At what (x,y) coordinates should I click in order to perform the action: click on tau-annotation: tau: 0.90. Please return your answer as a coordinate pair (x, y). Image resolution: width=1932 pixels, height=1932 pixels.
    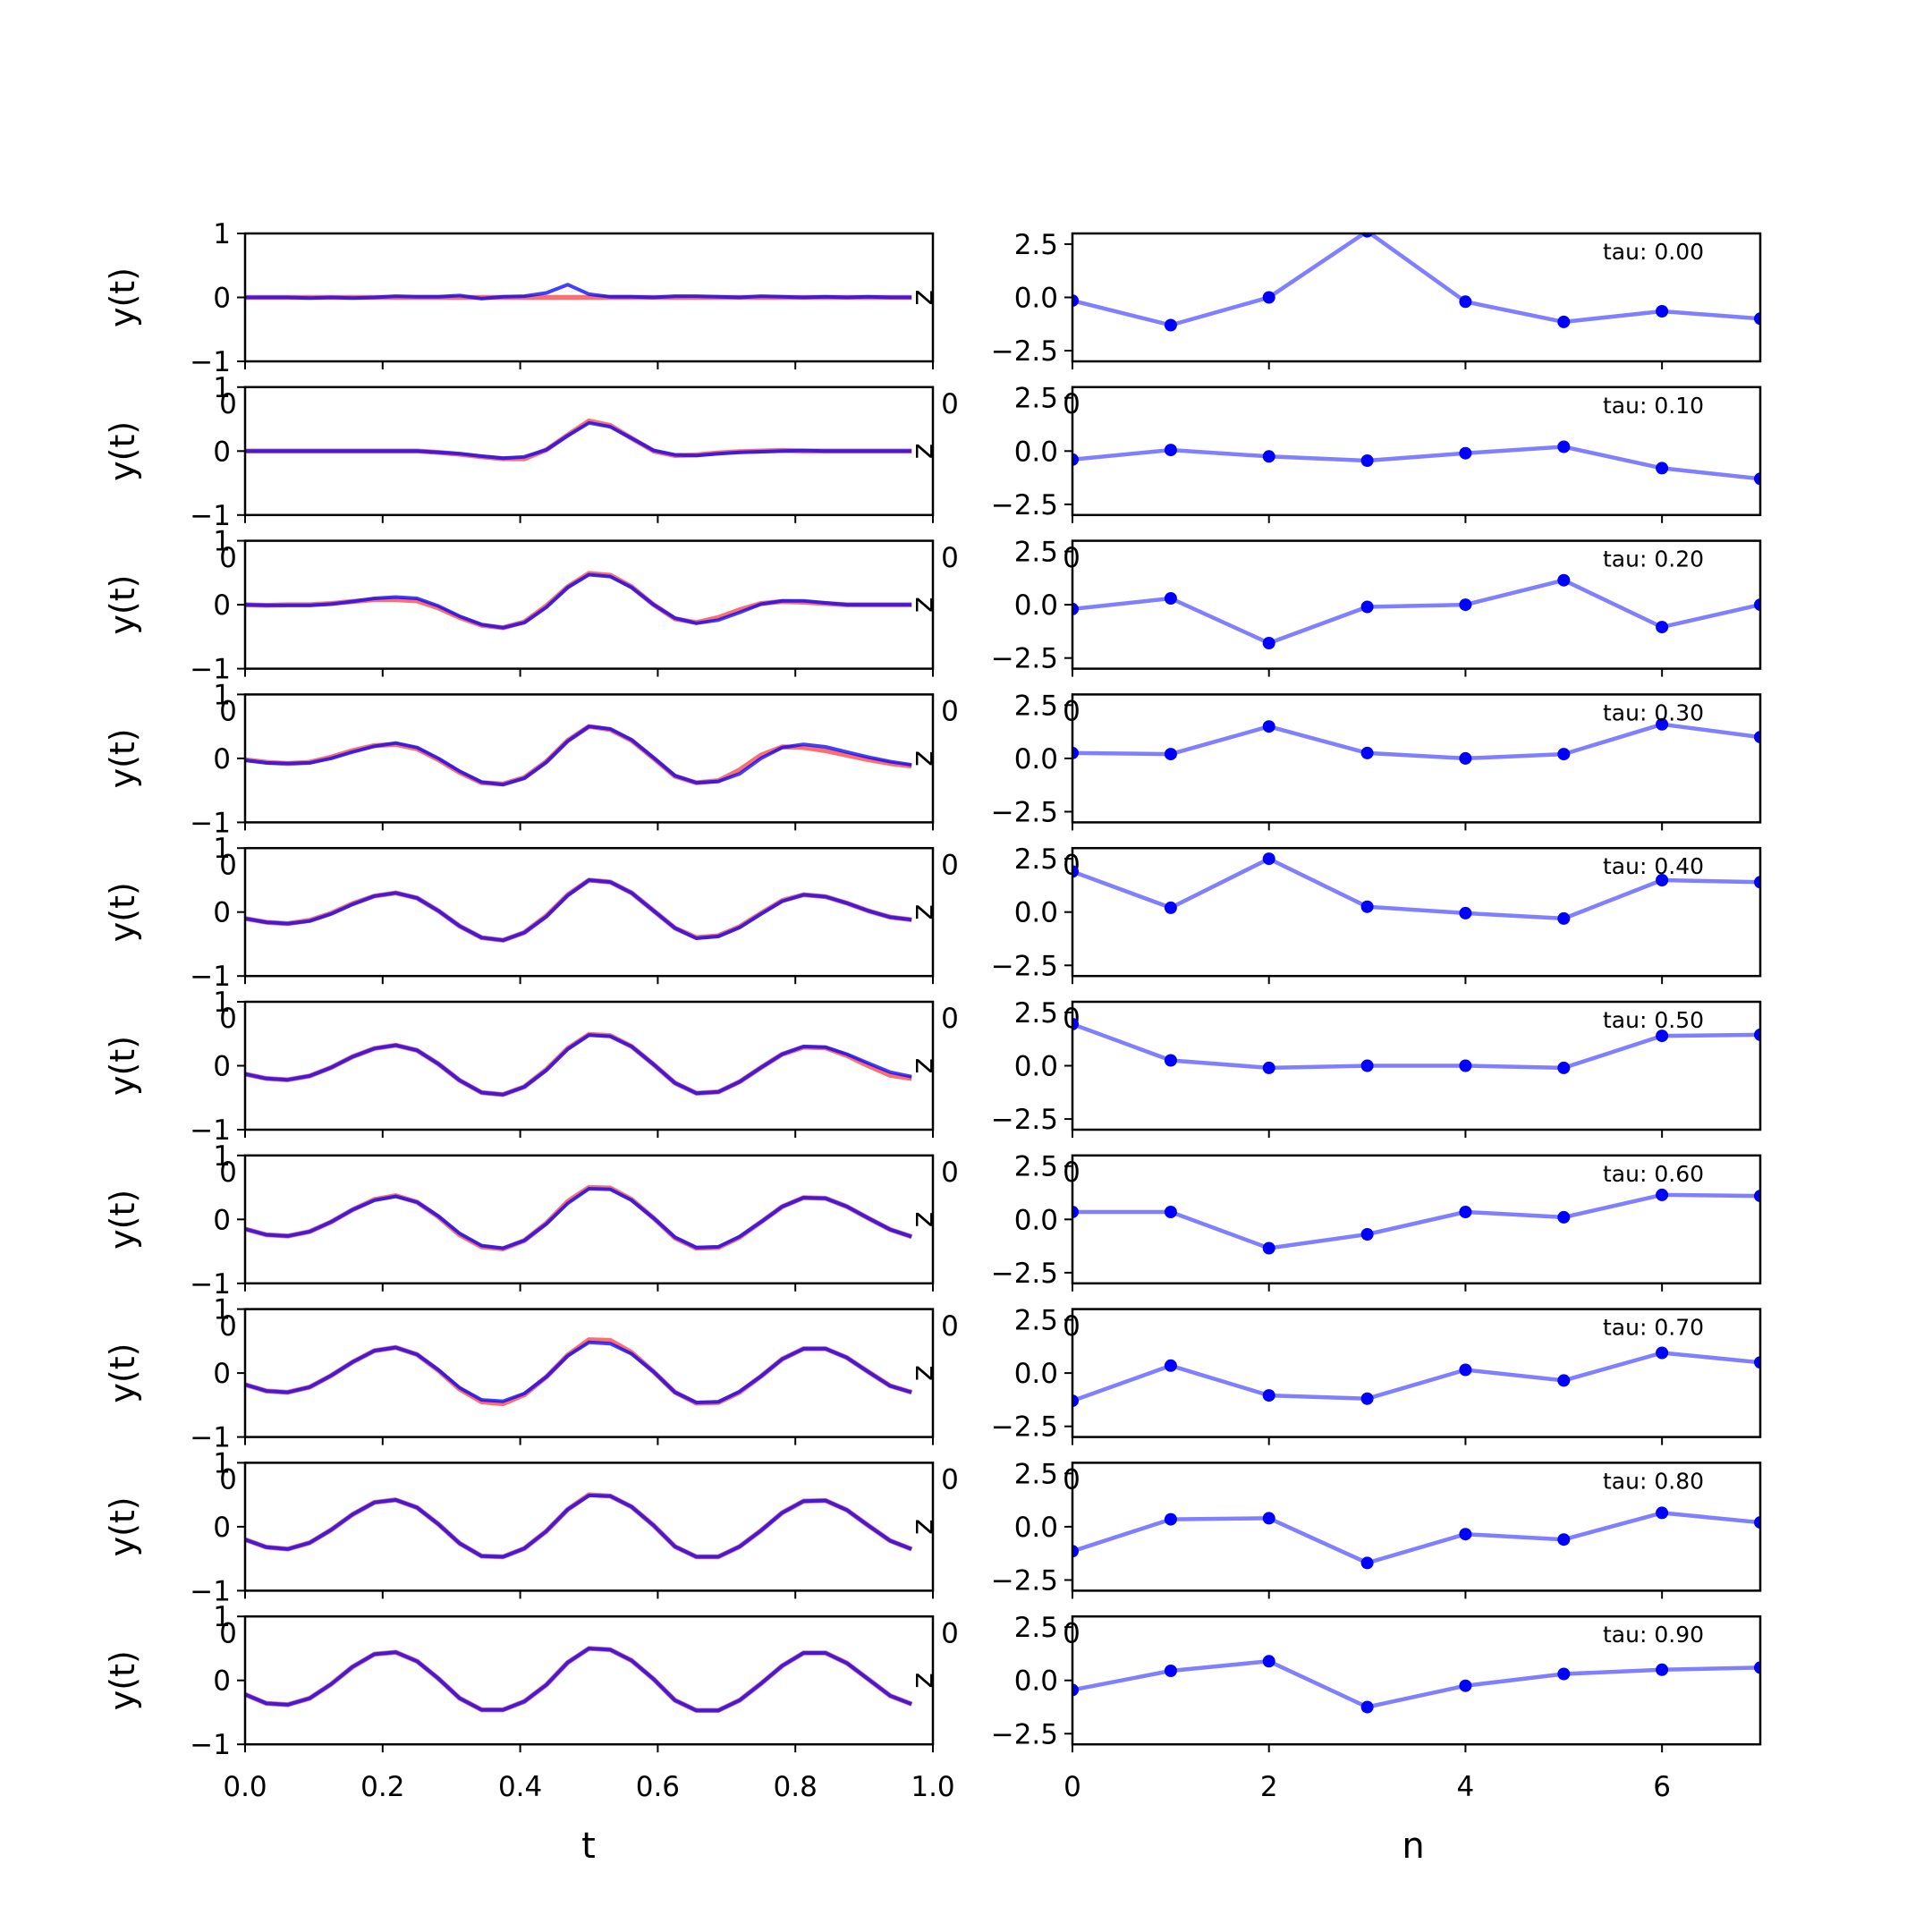
    Looking at the image, I should click on (1653, 1635).